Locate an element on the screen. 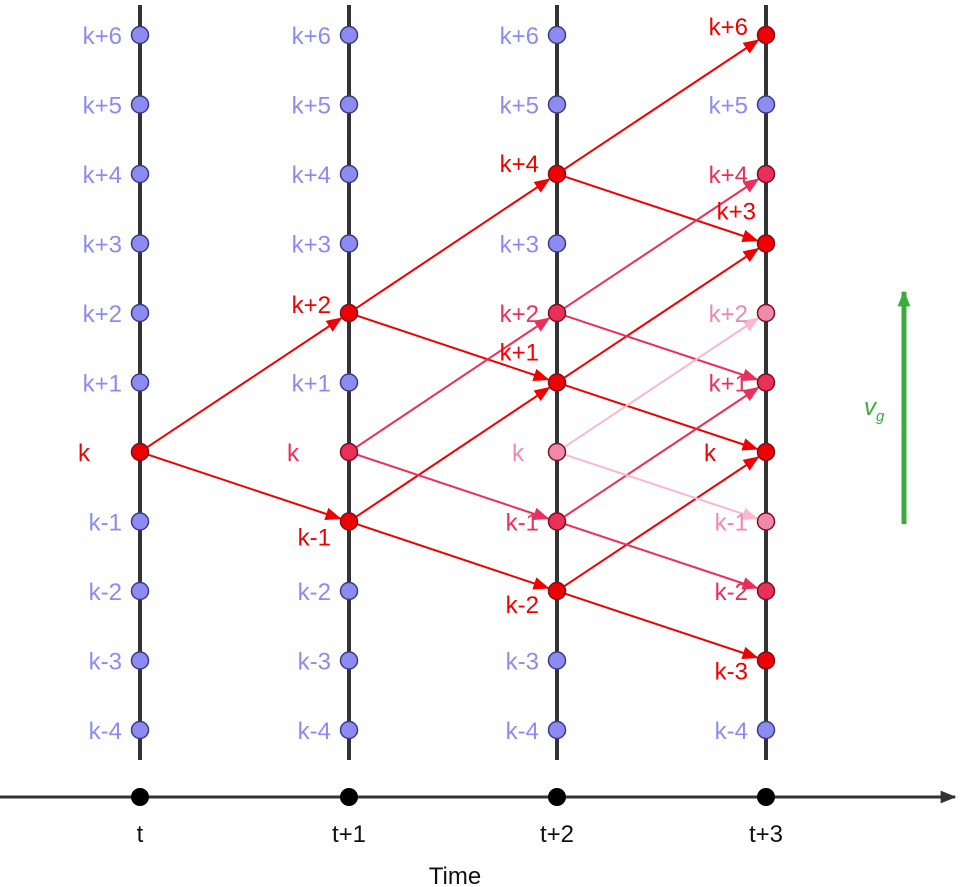 The height and width of the screenshot is (887, 969). velocity-subscript: g is located at coordinates (880, 416).